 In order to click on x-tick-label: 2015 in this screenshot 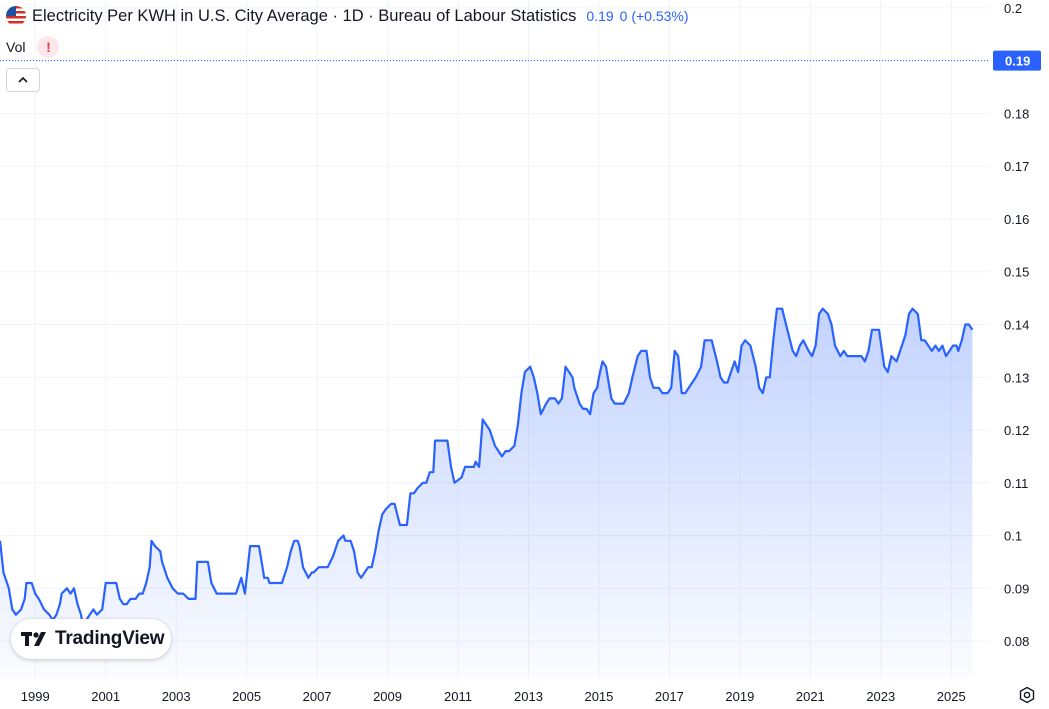, I will do `click(598, 696)`.